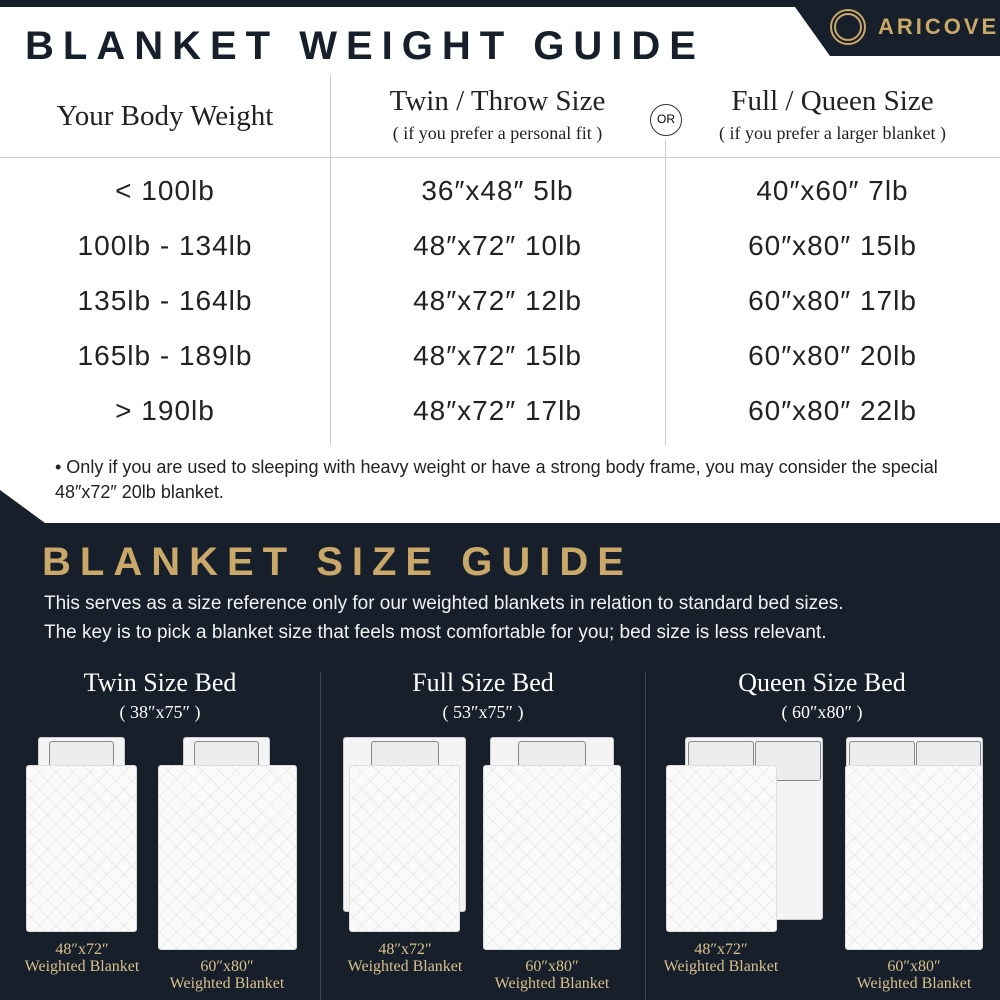 The width and height of the screenshot is (1000, 1000). I want to click on bed-dims: ( 60″x80″ ), so click(822, 712).